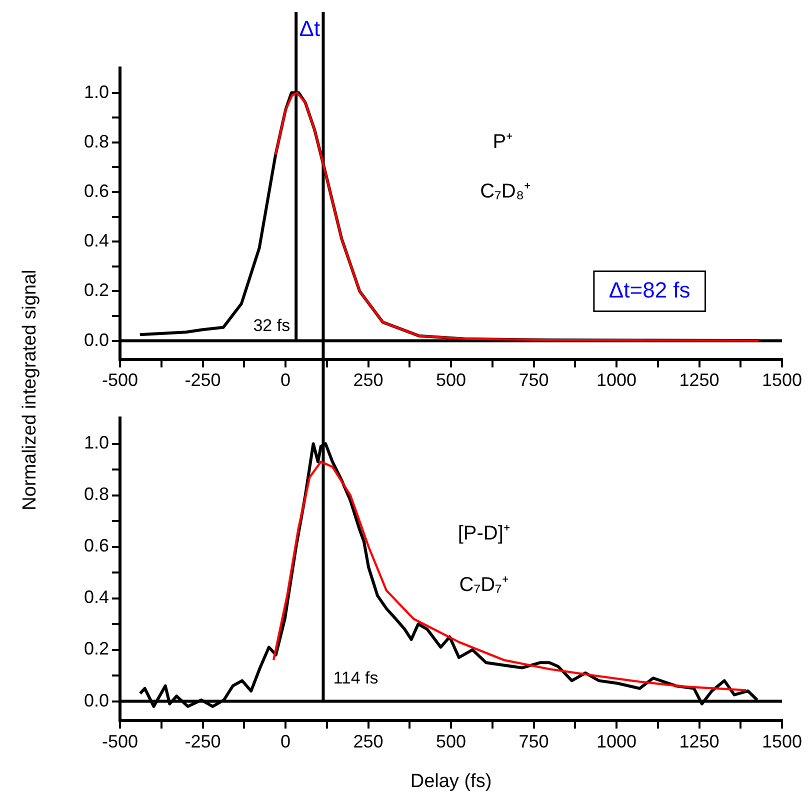 The width and height of the screenshot is (810, 797). I want to click on x-axis-title: Delay (fs), so click(451, 781).